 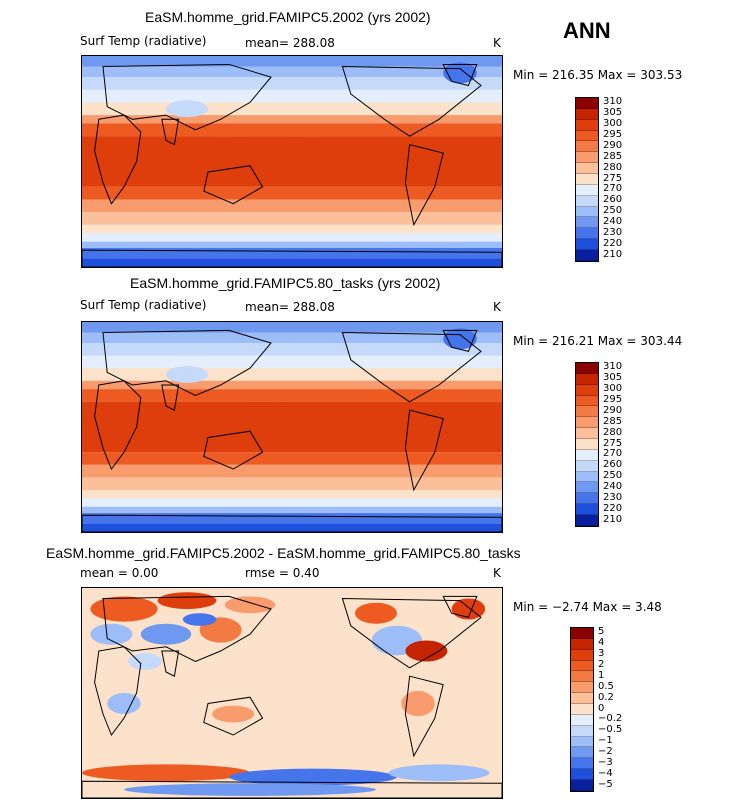 I want to click on colorbar-tick-label: 285, so click(x=613, y=421).